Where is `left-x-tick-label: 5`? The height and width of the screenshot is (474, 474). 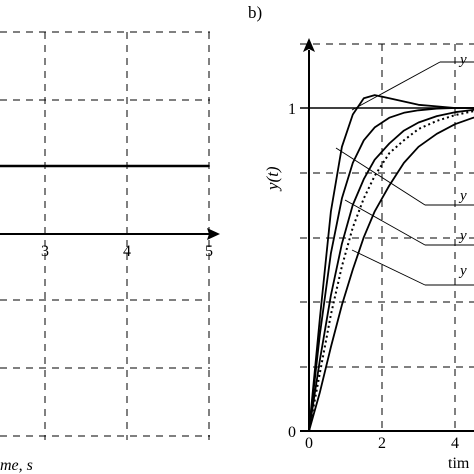
left-x-tick-label: 5 is located at coordinates (209, 251).